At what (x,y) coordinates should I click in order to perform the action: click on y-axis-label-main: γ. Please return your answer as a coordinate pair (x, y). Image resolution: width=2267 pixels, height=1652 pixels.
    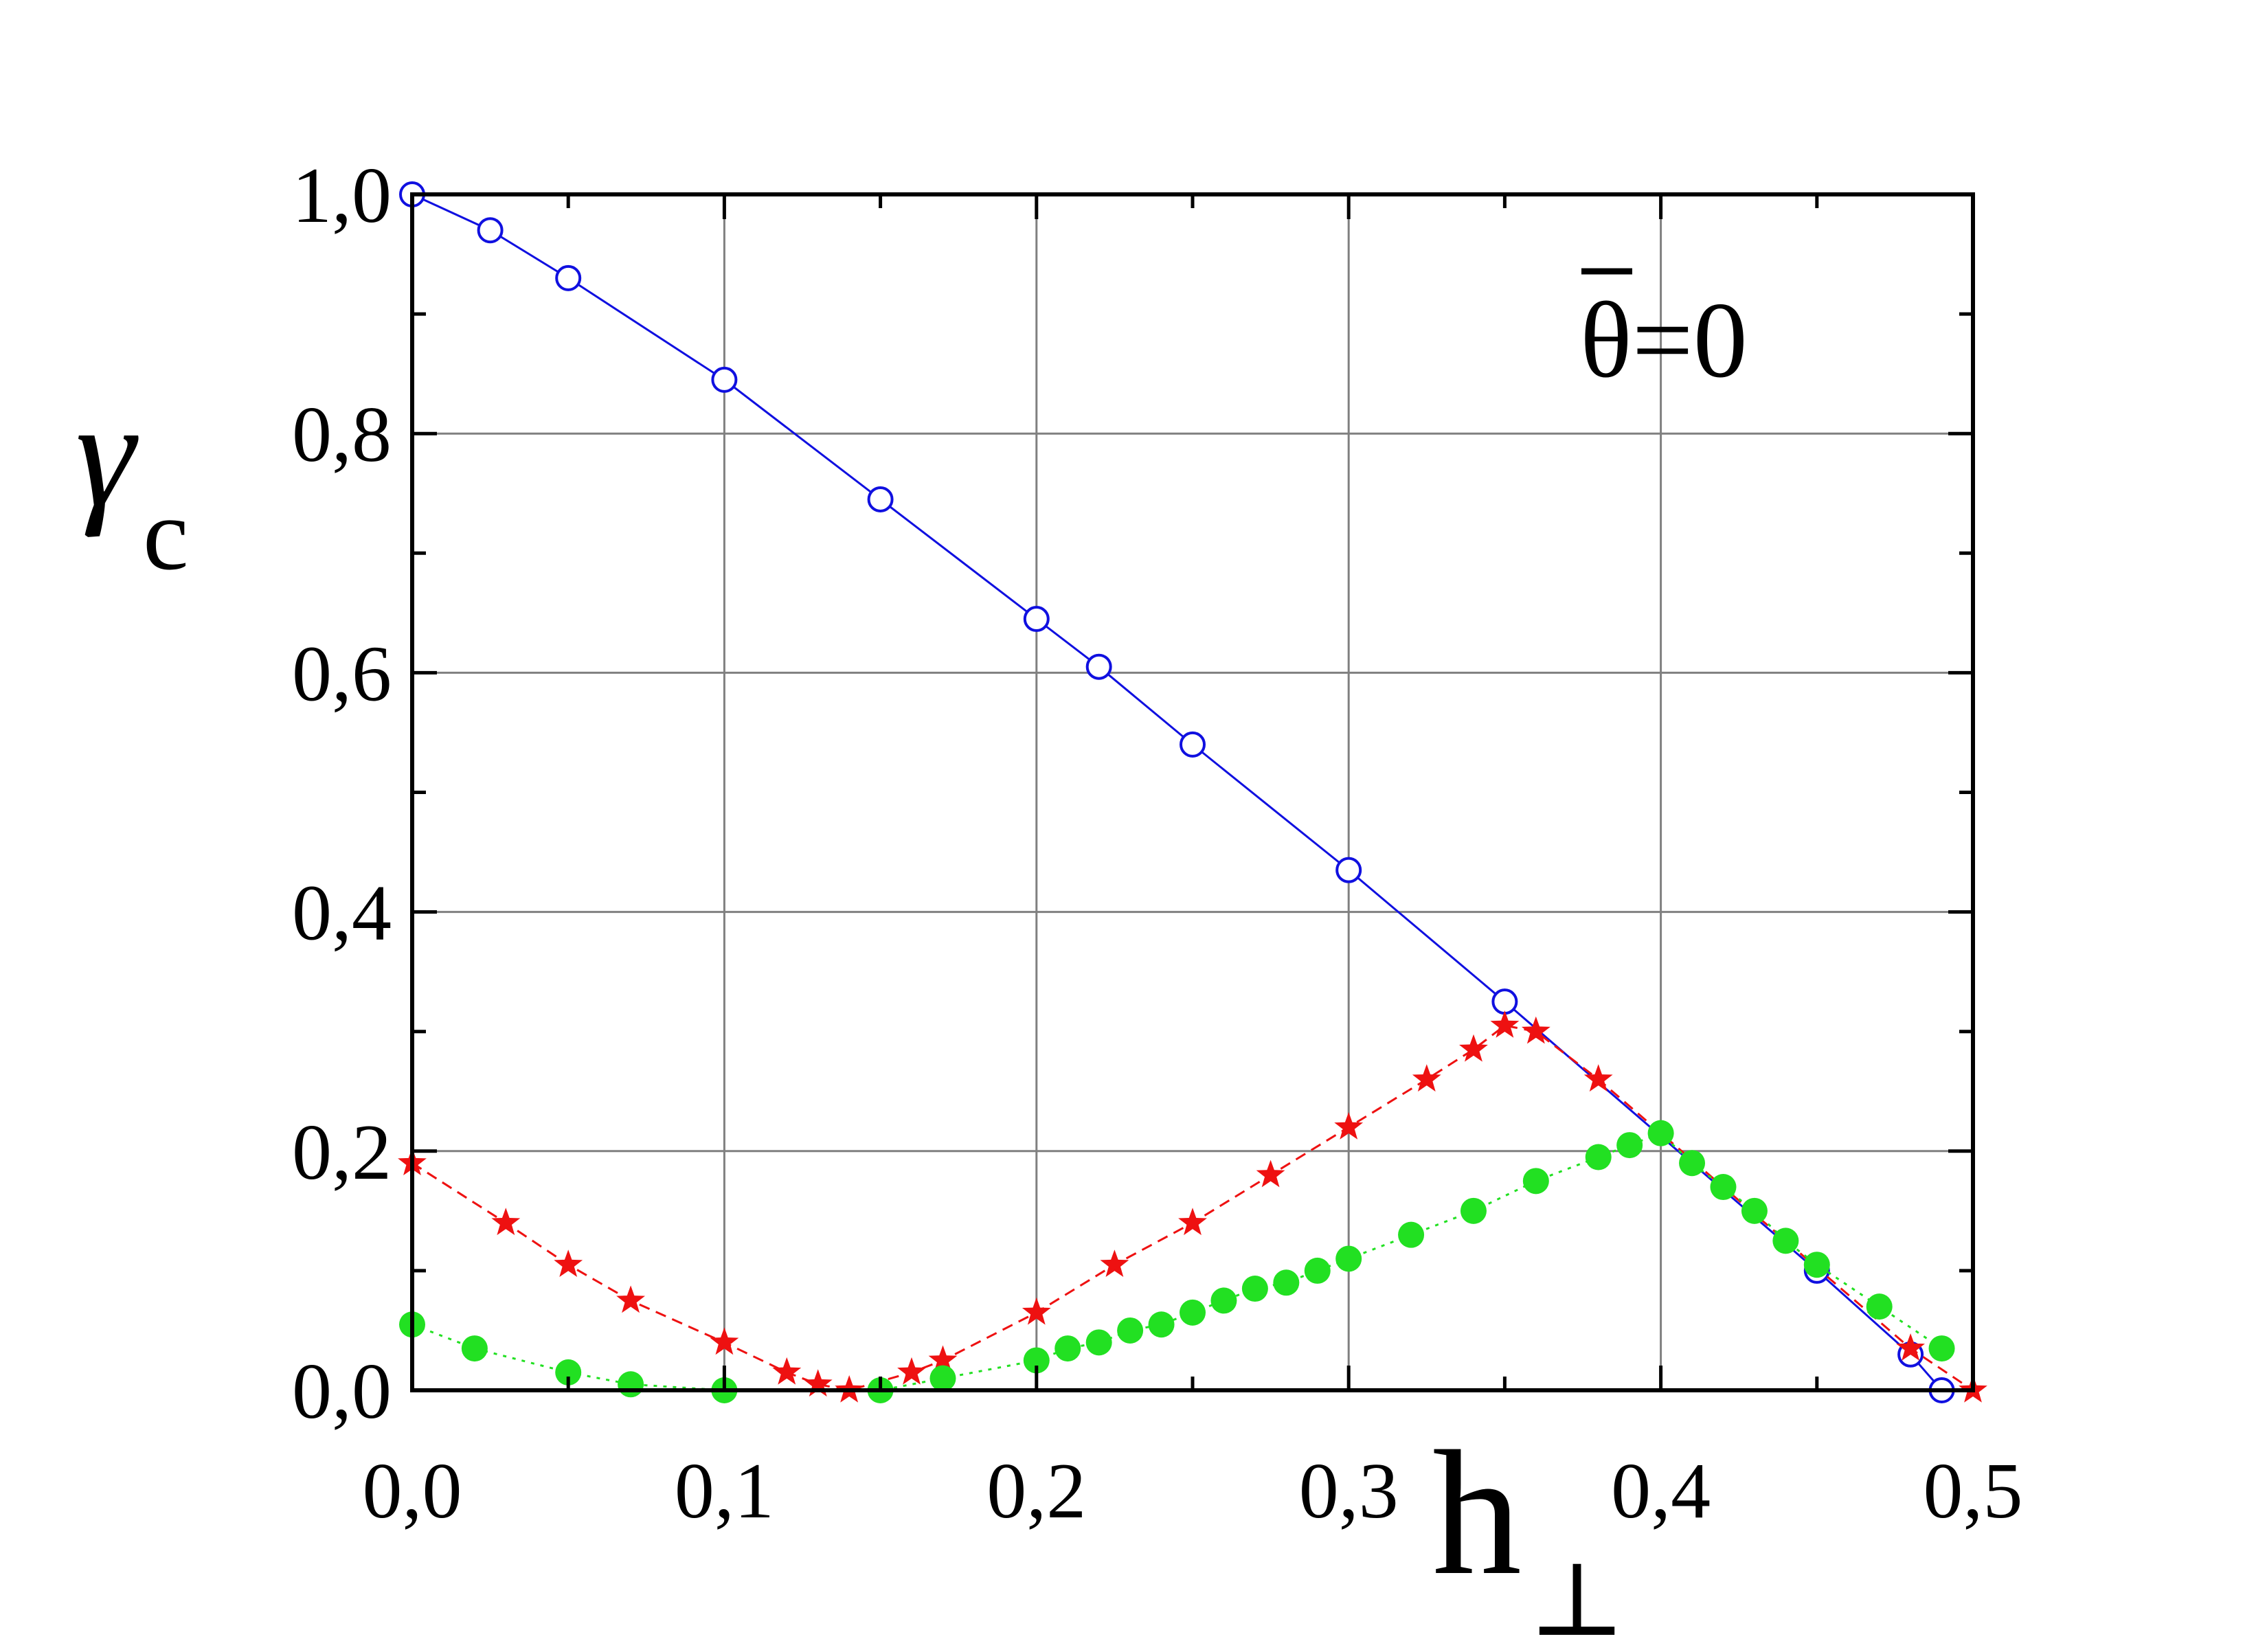
    Looking at the image, I should click on (107, 454).